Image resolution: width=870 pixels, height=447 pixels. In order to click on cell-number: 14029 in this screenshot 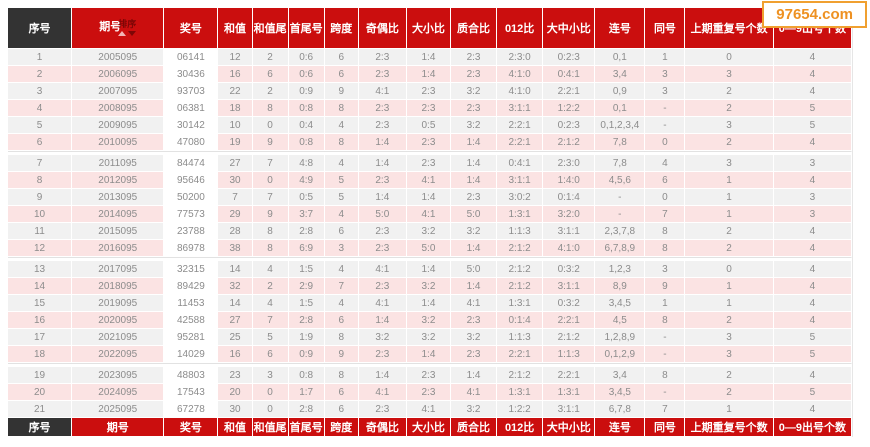, I will do `click(191, 354)`.